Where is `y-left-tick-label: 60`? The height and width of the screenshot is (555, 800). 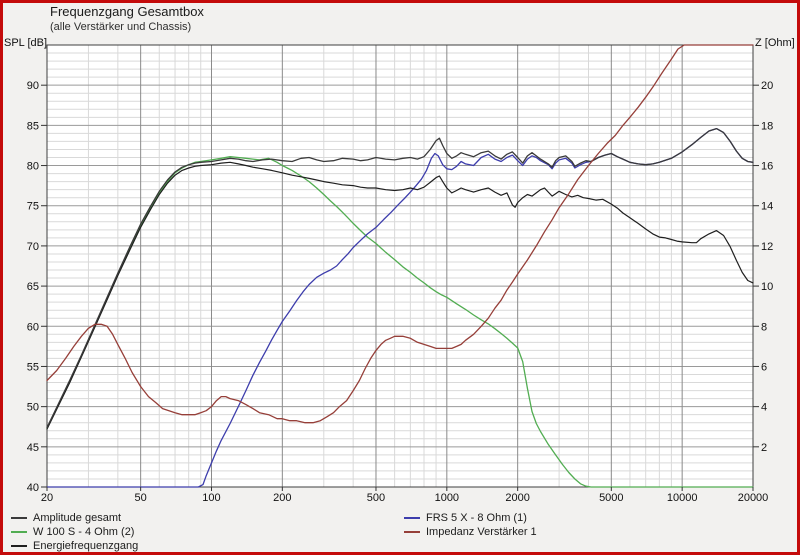 y-left-tick-label: 60 is located at coordinates (33, 327).